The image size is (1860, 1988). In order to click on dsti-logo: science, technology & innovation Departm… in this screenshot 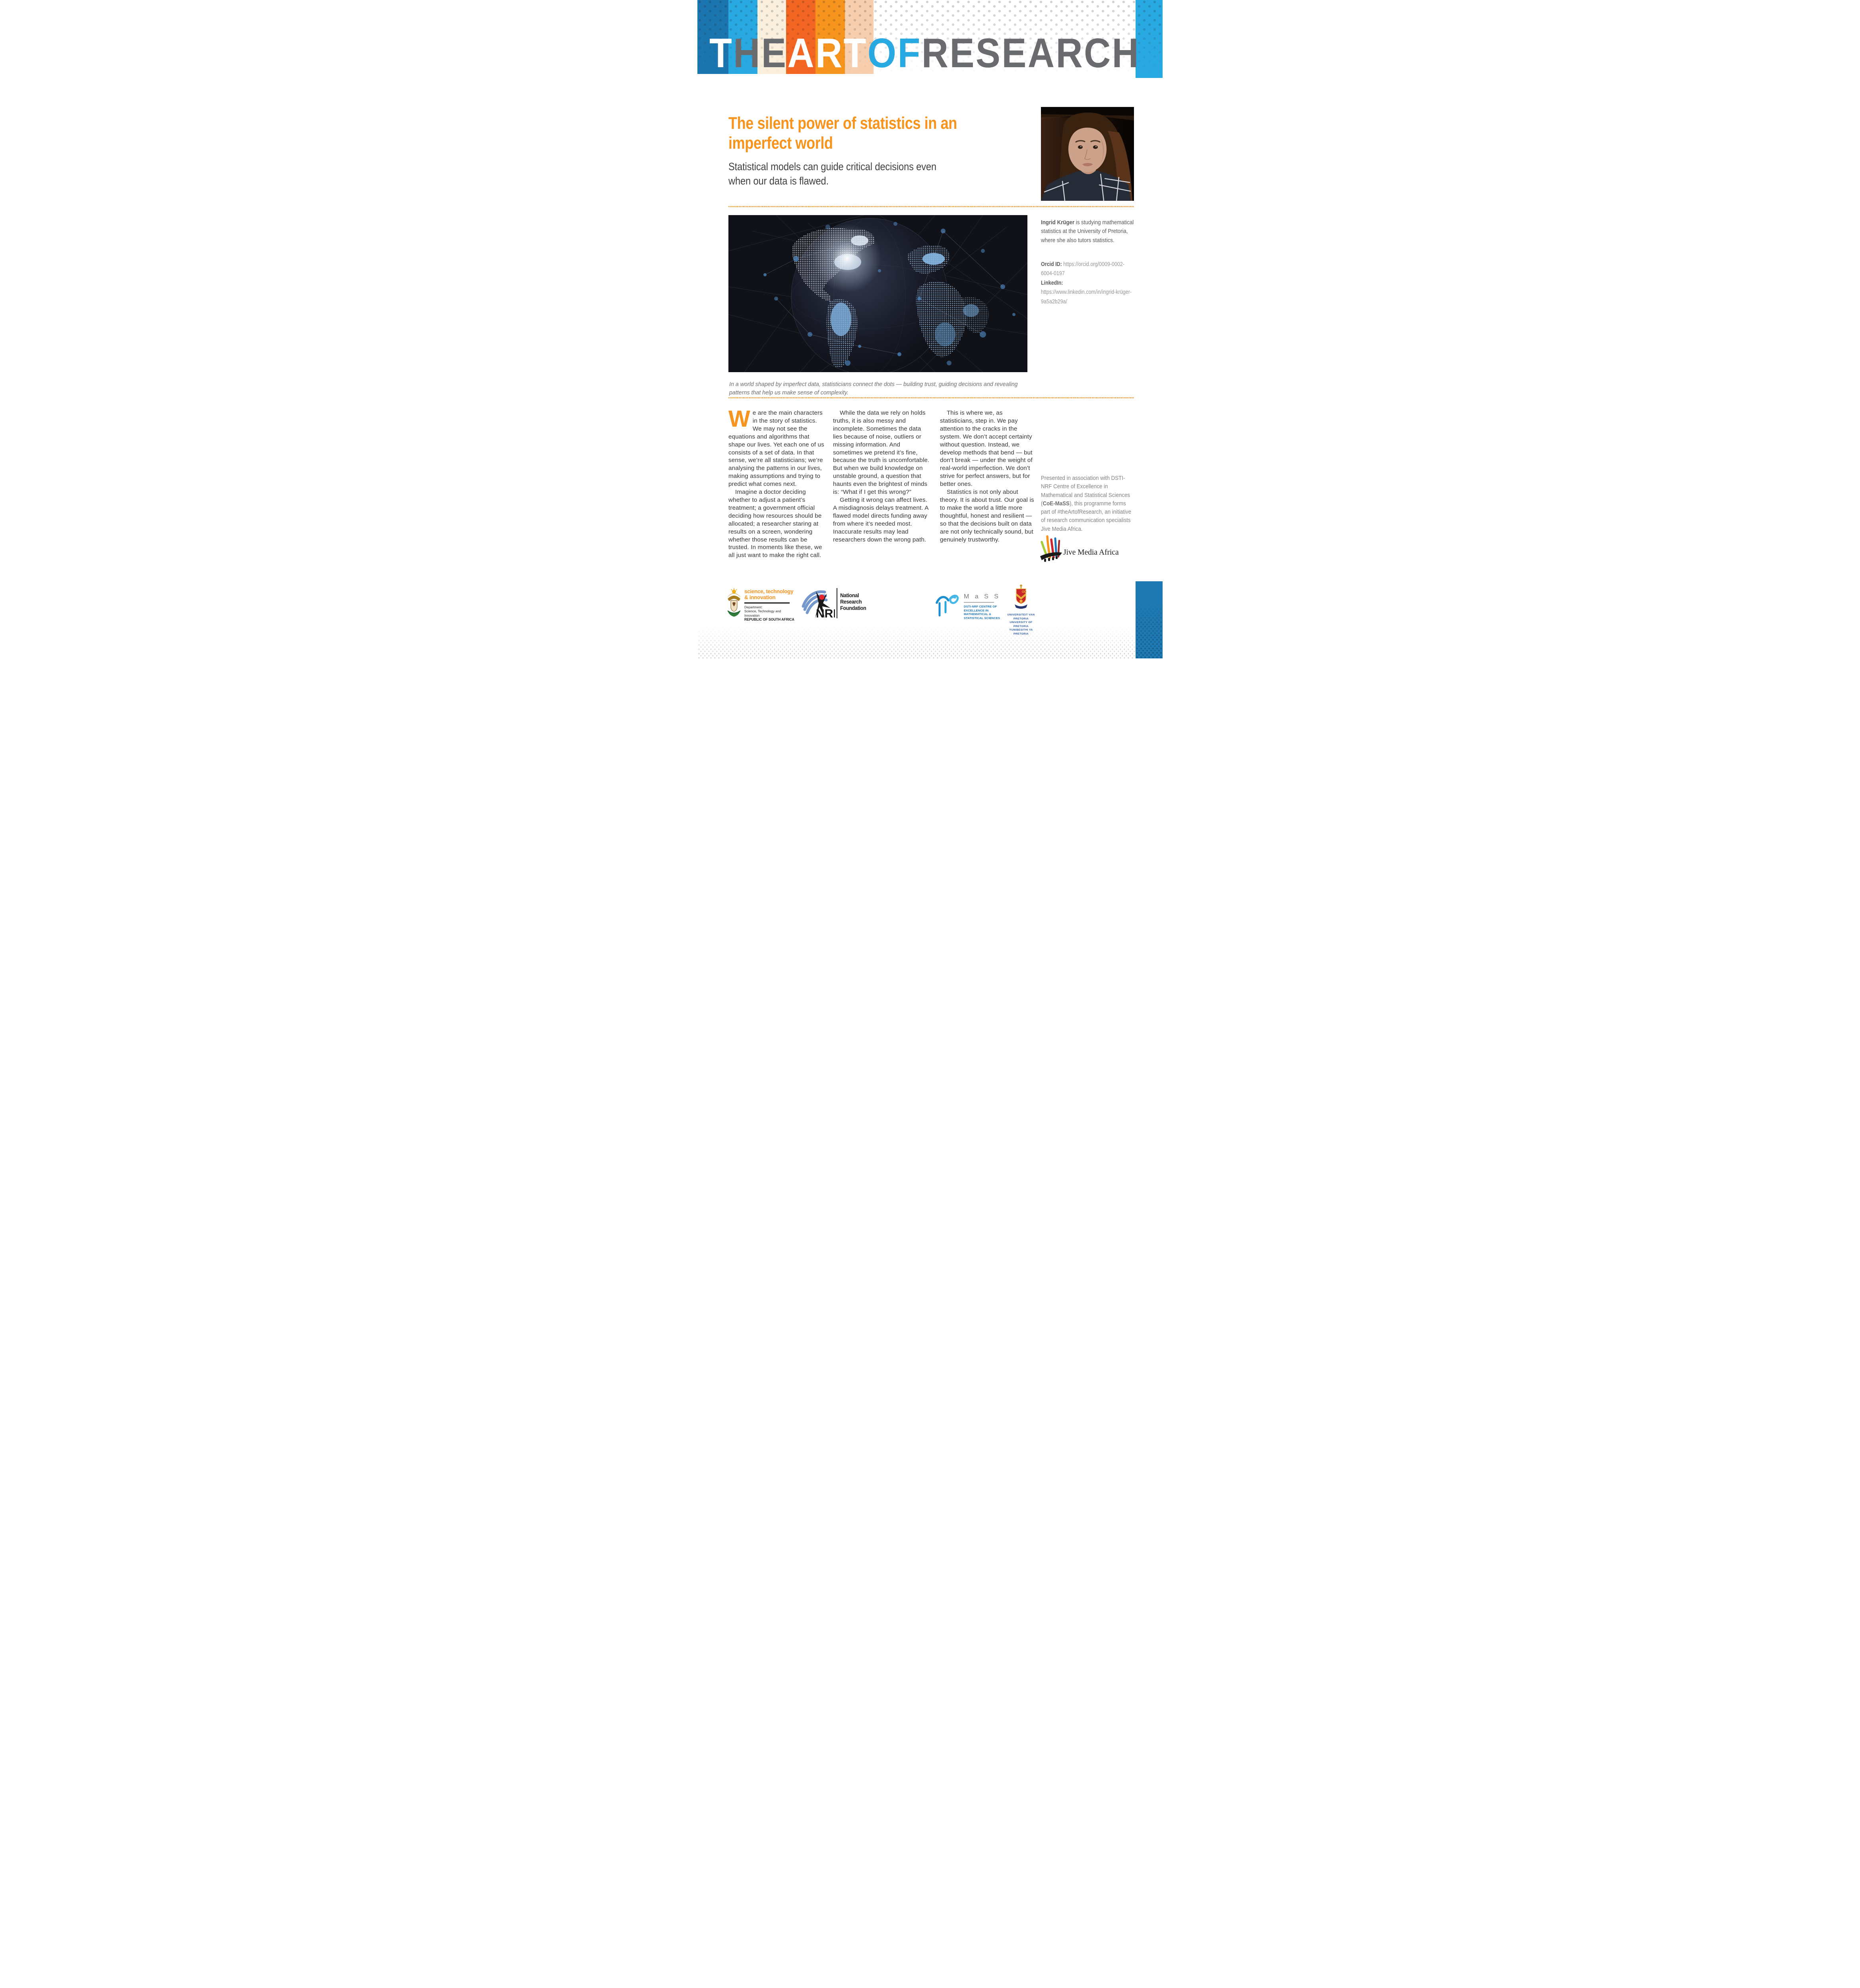, I will do `click(770, 605)`.